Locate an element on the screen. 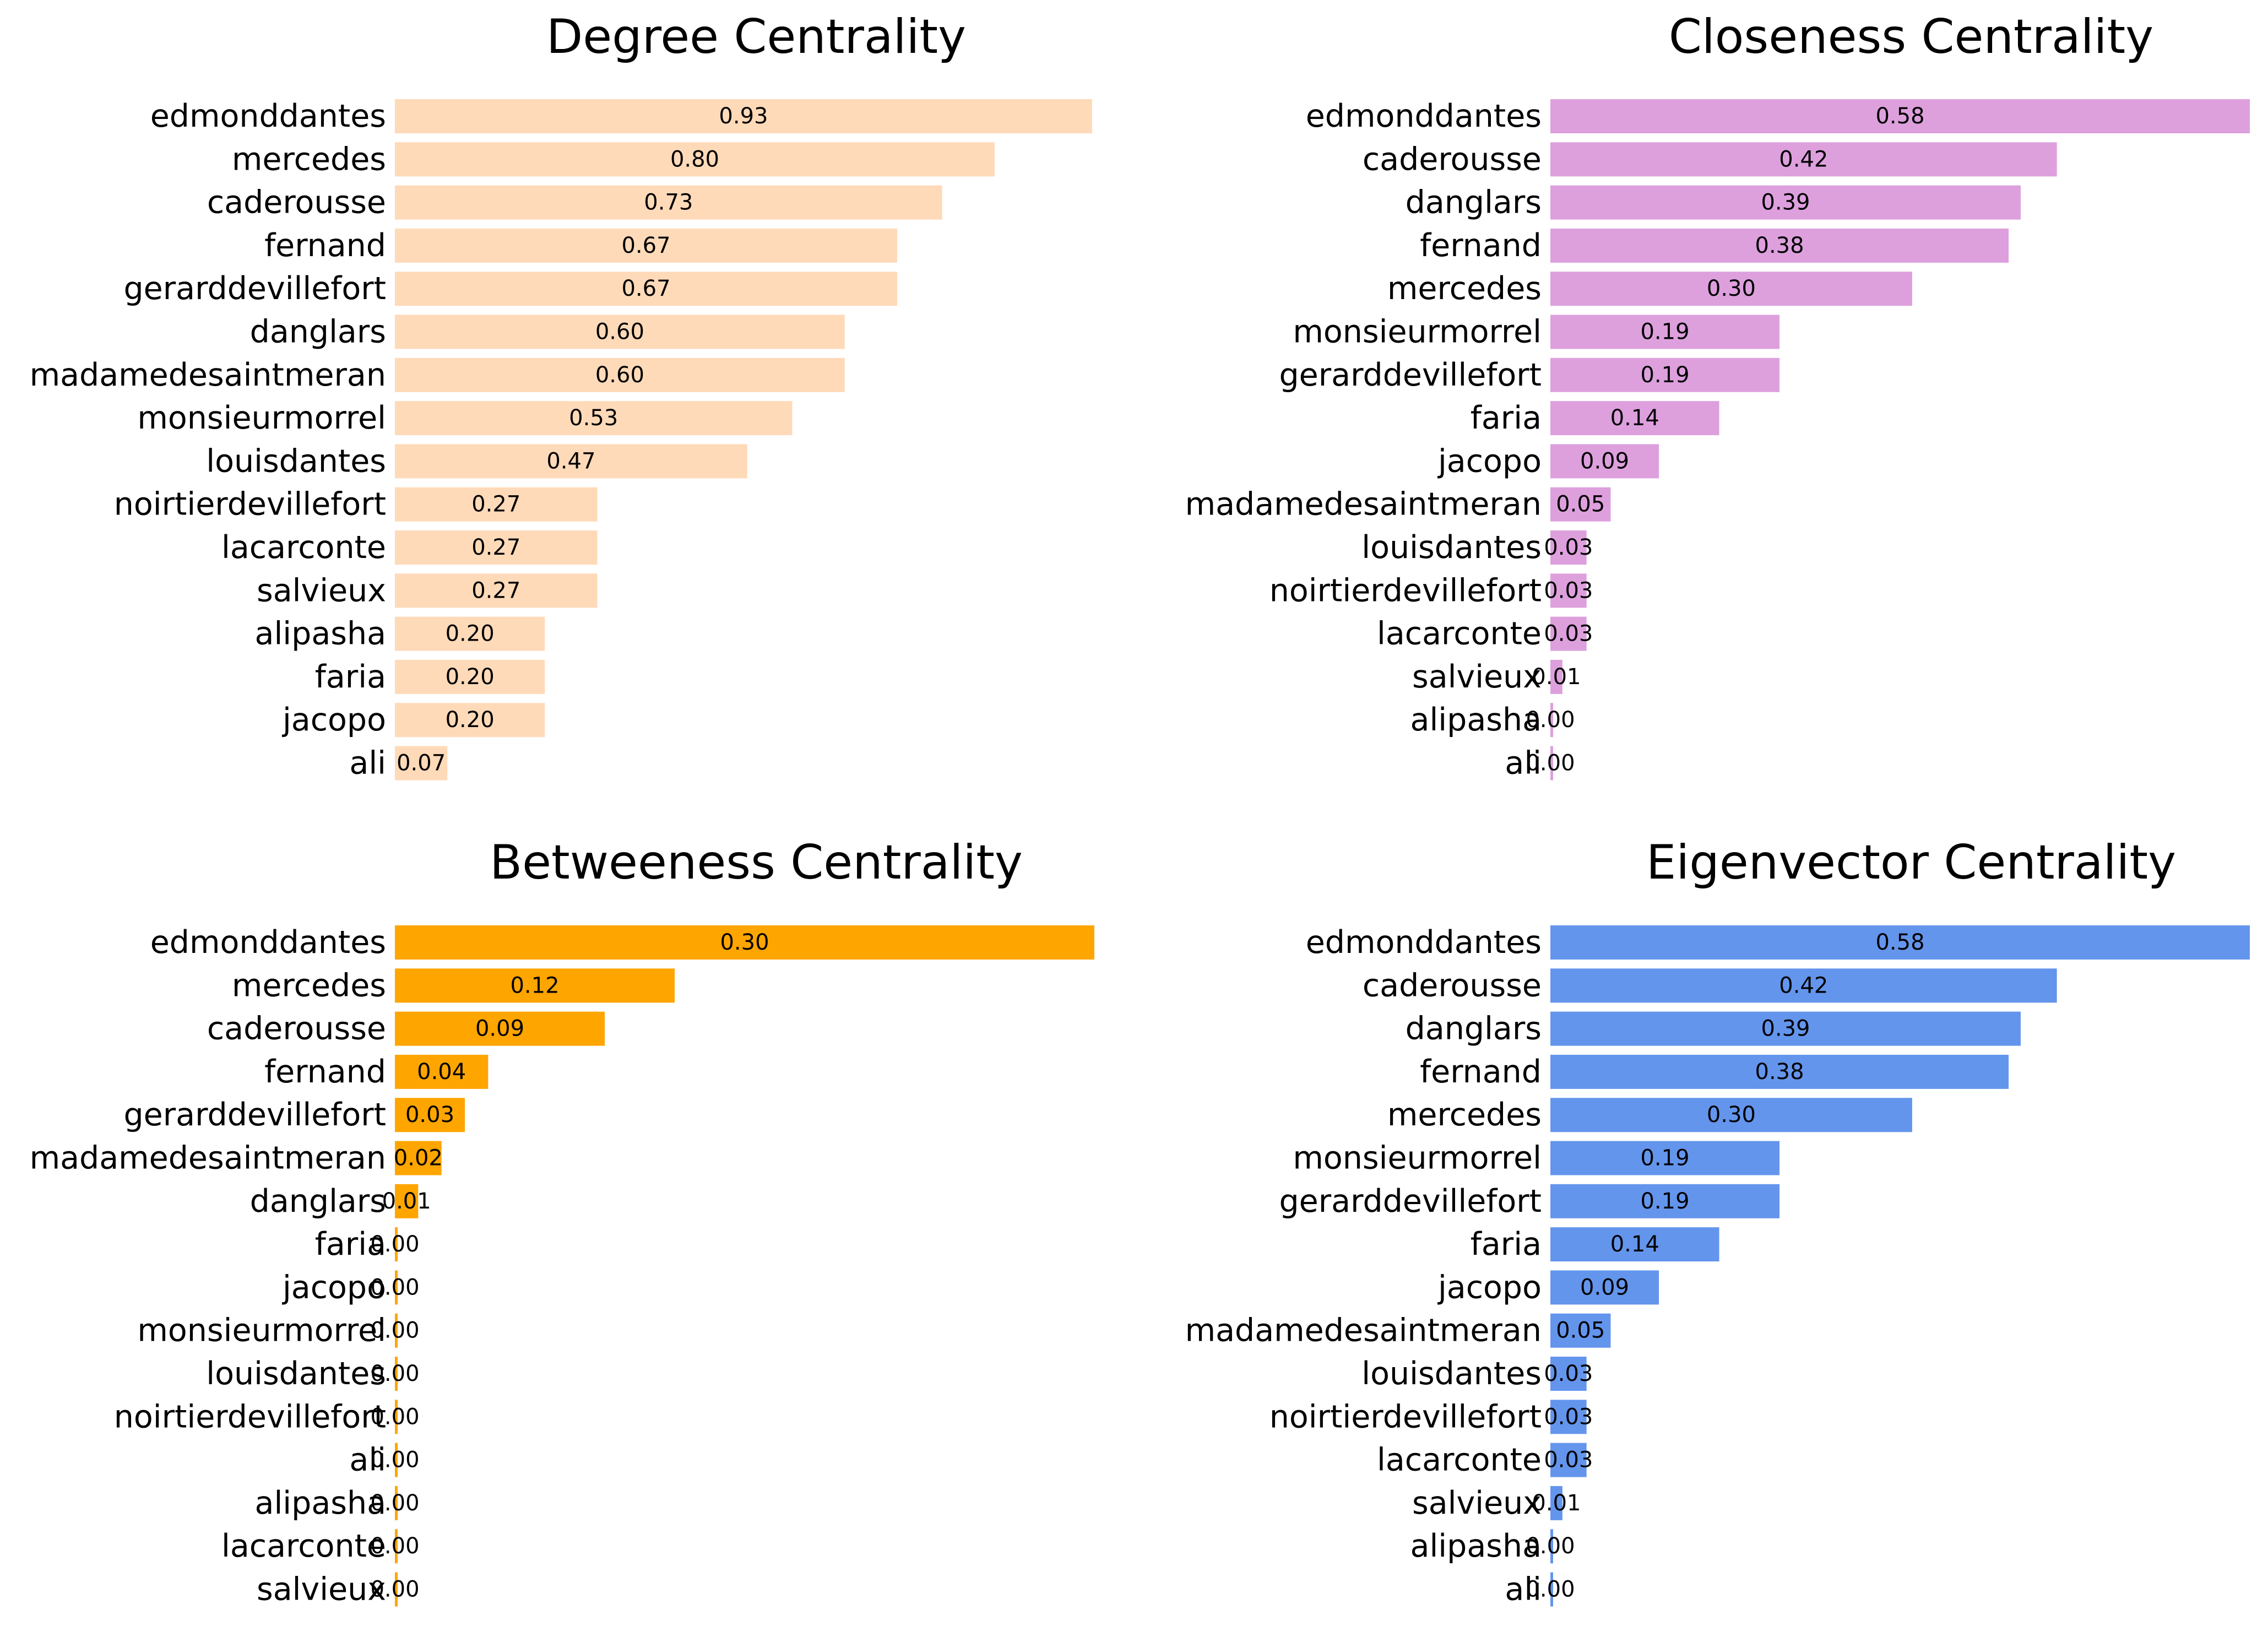 Image resolution: width=2268 pixels, height=1642 pixels. betweeness-bar-danglars is located at coordinates (407, 1201).